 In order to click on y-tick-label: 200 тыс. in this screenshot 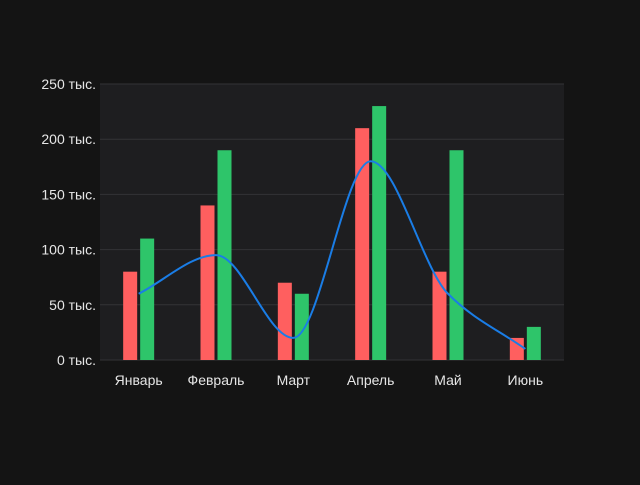, I will do `click(68, 139)`.